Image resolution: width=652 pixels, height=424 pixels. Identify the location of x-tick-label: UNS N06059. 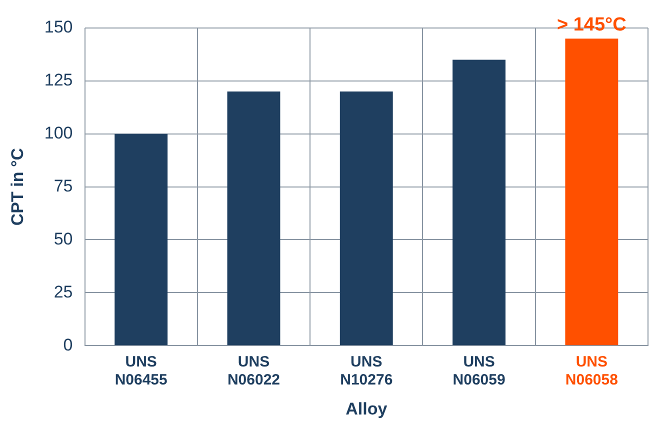
(479, 371).